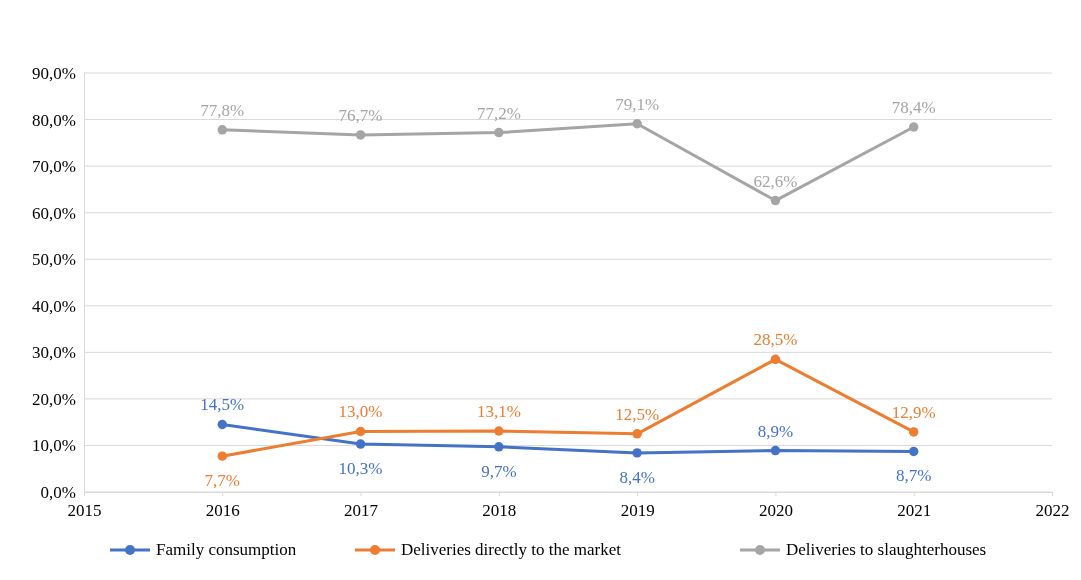  Describe the element at coordinates (775, 431) in the screenshot. I see `data-label: 8,9%` at that location.